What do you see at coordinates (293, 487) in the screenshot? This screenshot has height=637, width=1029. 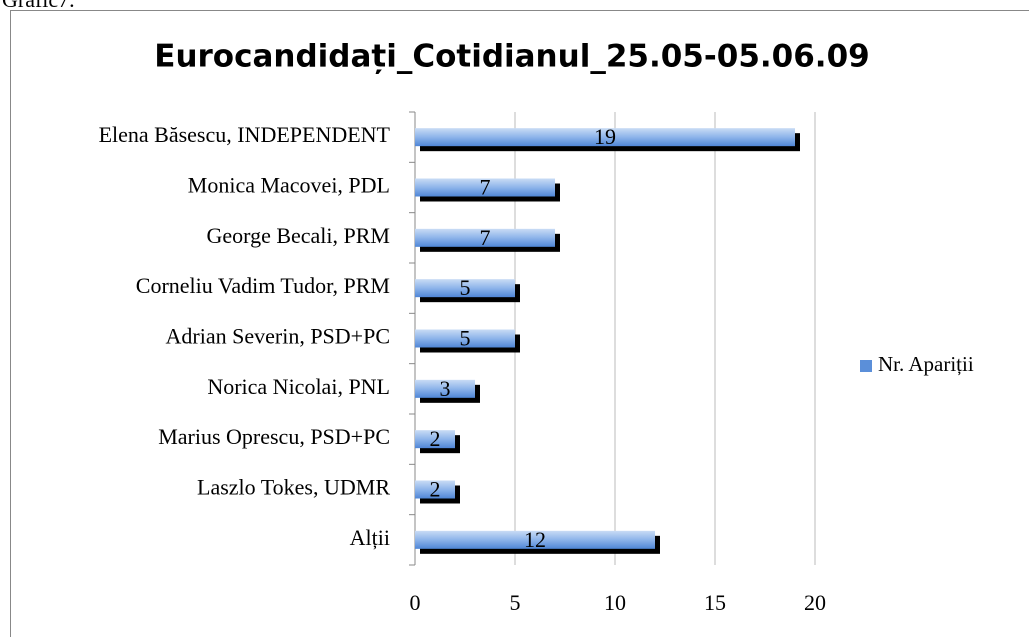 I see `y-tick-label: Laszlo Tokes, UDMR` at bounding box center [293, 487].